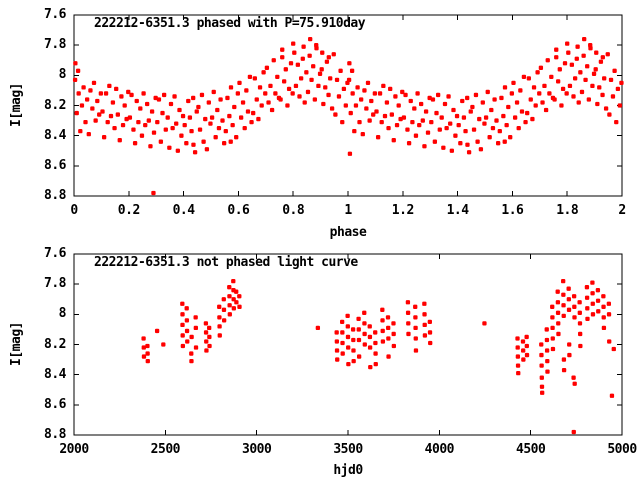 This screenshot has height=480, width=640. Describe the element at coordinates (55, 165) in the screenshot. I see `phased-y-tick-label: 8.6` at that location.